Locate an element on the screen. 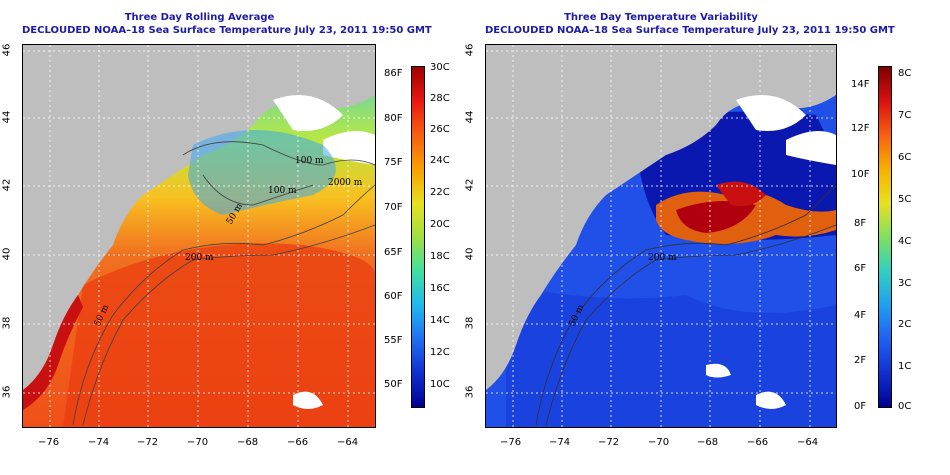 This screenshot has width=950, height=475. colorbar-f-label: 10F is located at coordinates (860, 174).